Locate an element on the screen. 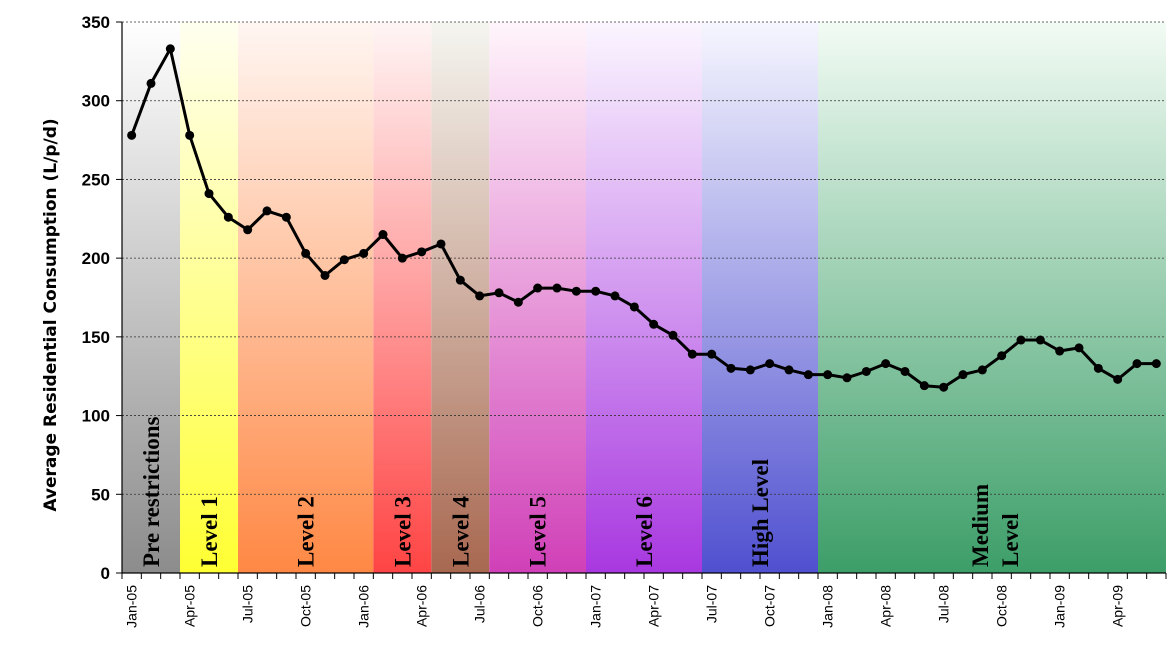 The height and width of the screenshot is (660, 1170). x-tick-label: Jul-07 is located at coordinates (712, 604).